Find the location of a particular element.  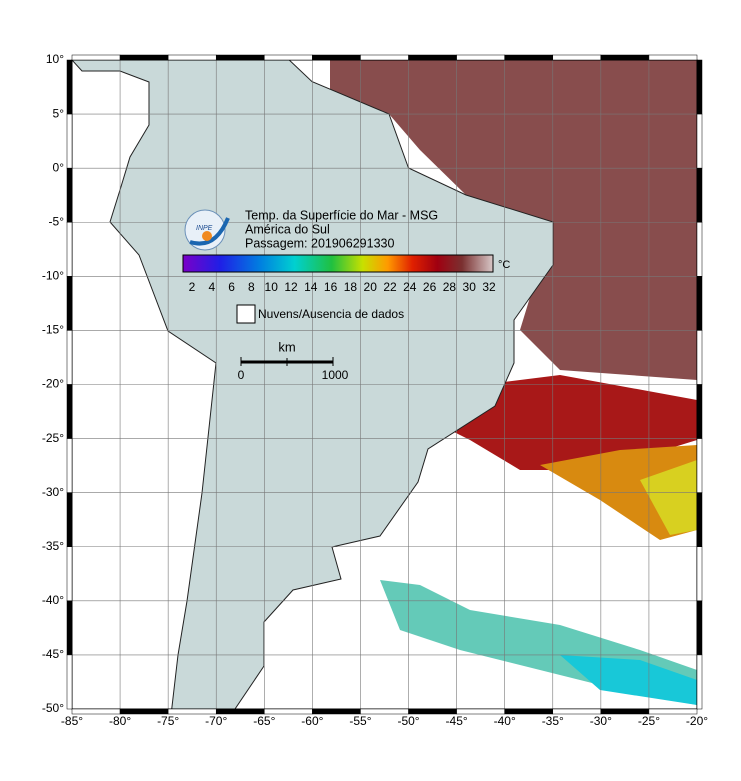

lon-label: -85° is located at coordinates (72, 721).